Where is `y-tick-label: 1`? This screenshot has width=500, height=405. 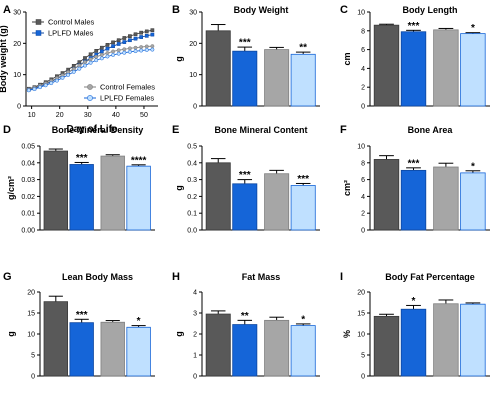
y-tick-label: 1 is located at coordinates (195, 356).